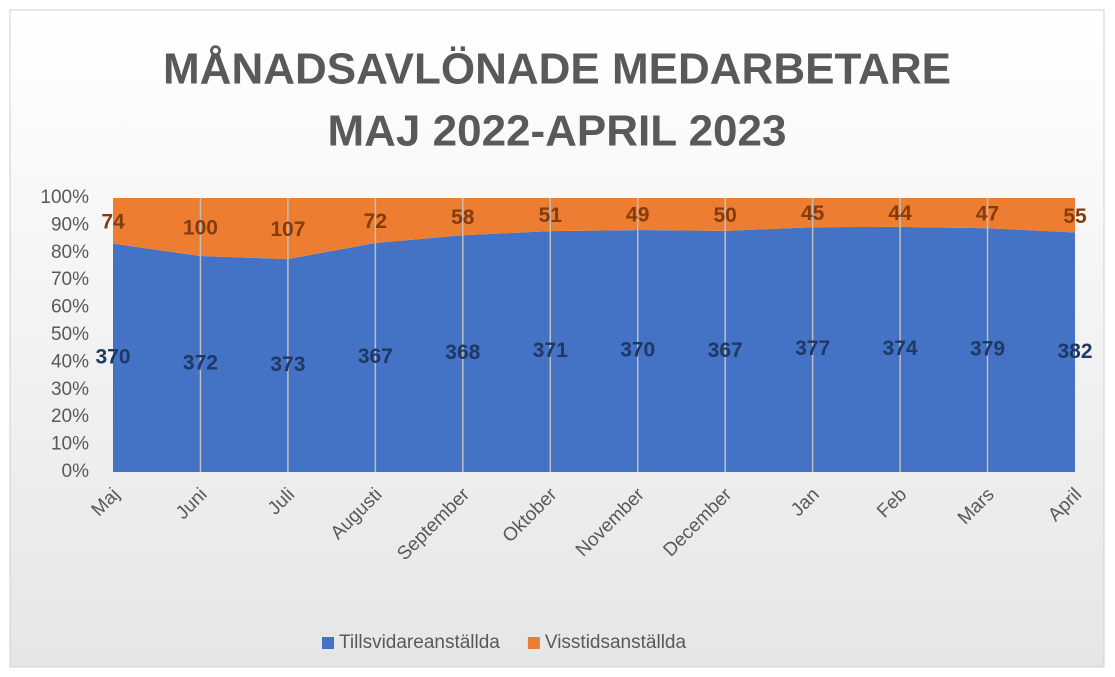 The height and width of the screenshot is (677, 1115). I want to click on area, so click(594, 229).